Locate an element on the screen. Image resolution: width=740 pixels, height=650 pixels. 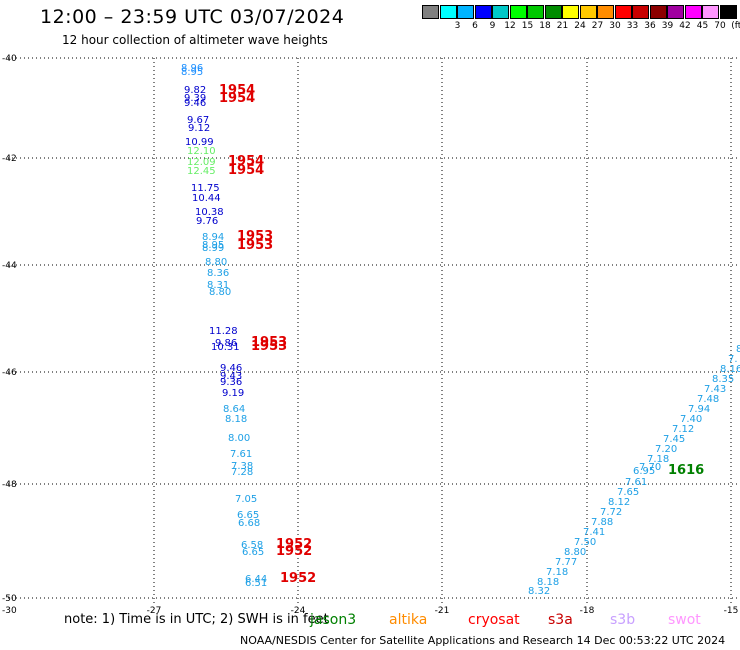
latitude-label: -40 is located at coordinates (9, 59).